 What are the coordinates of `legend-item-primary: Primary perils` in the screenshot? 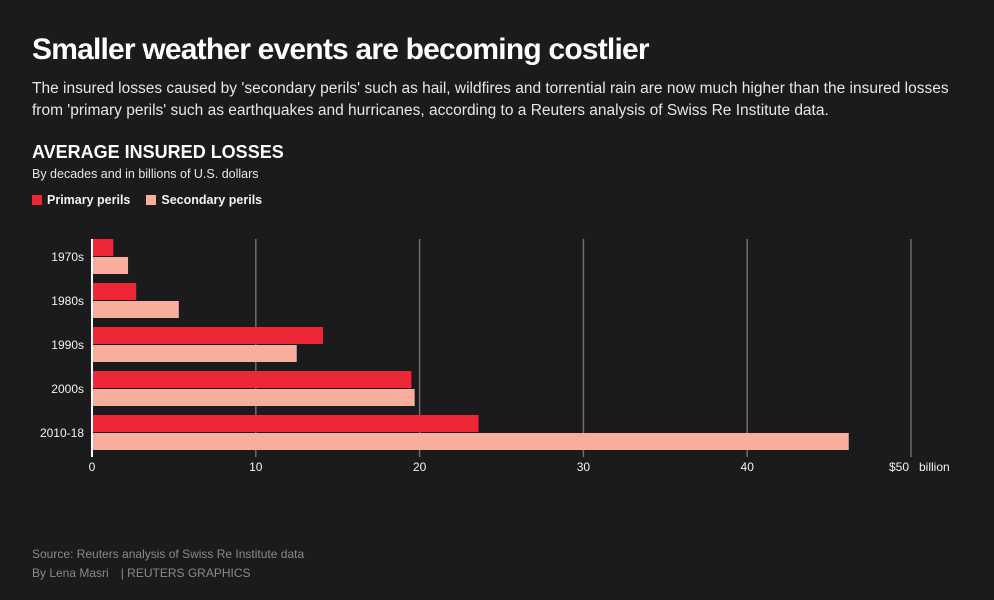 It's located at (81, 200).